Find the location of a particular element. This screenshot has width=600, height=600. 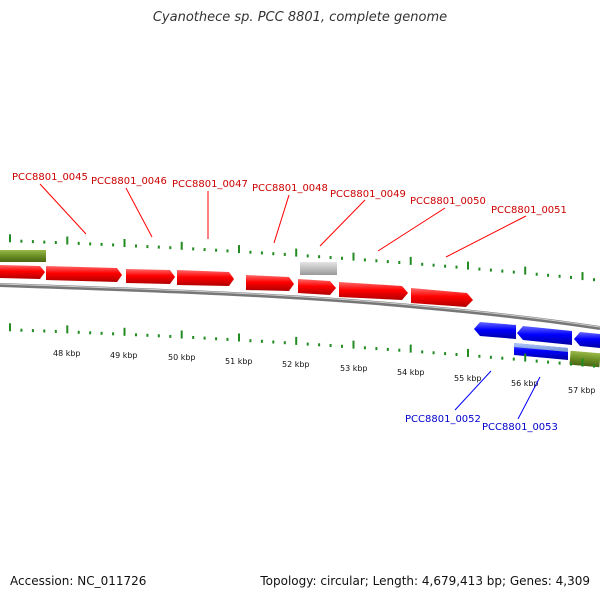

gene-label-pcc8801-0045: PCC8801_0045 is located at coordinates (50, 177).